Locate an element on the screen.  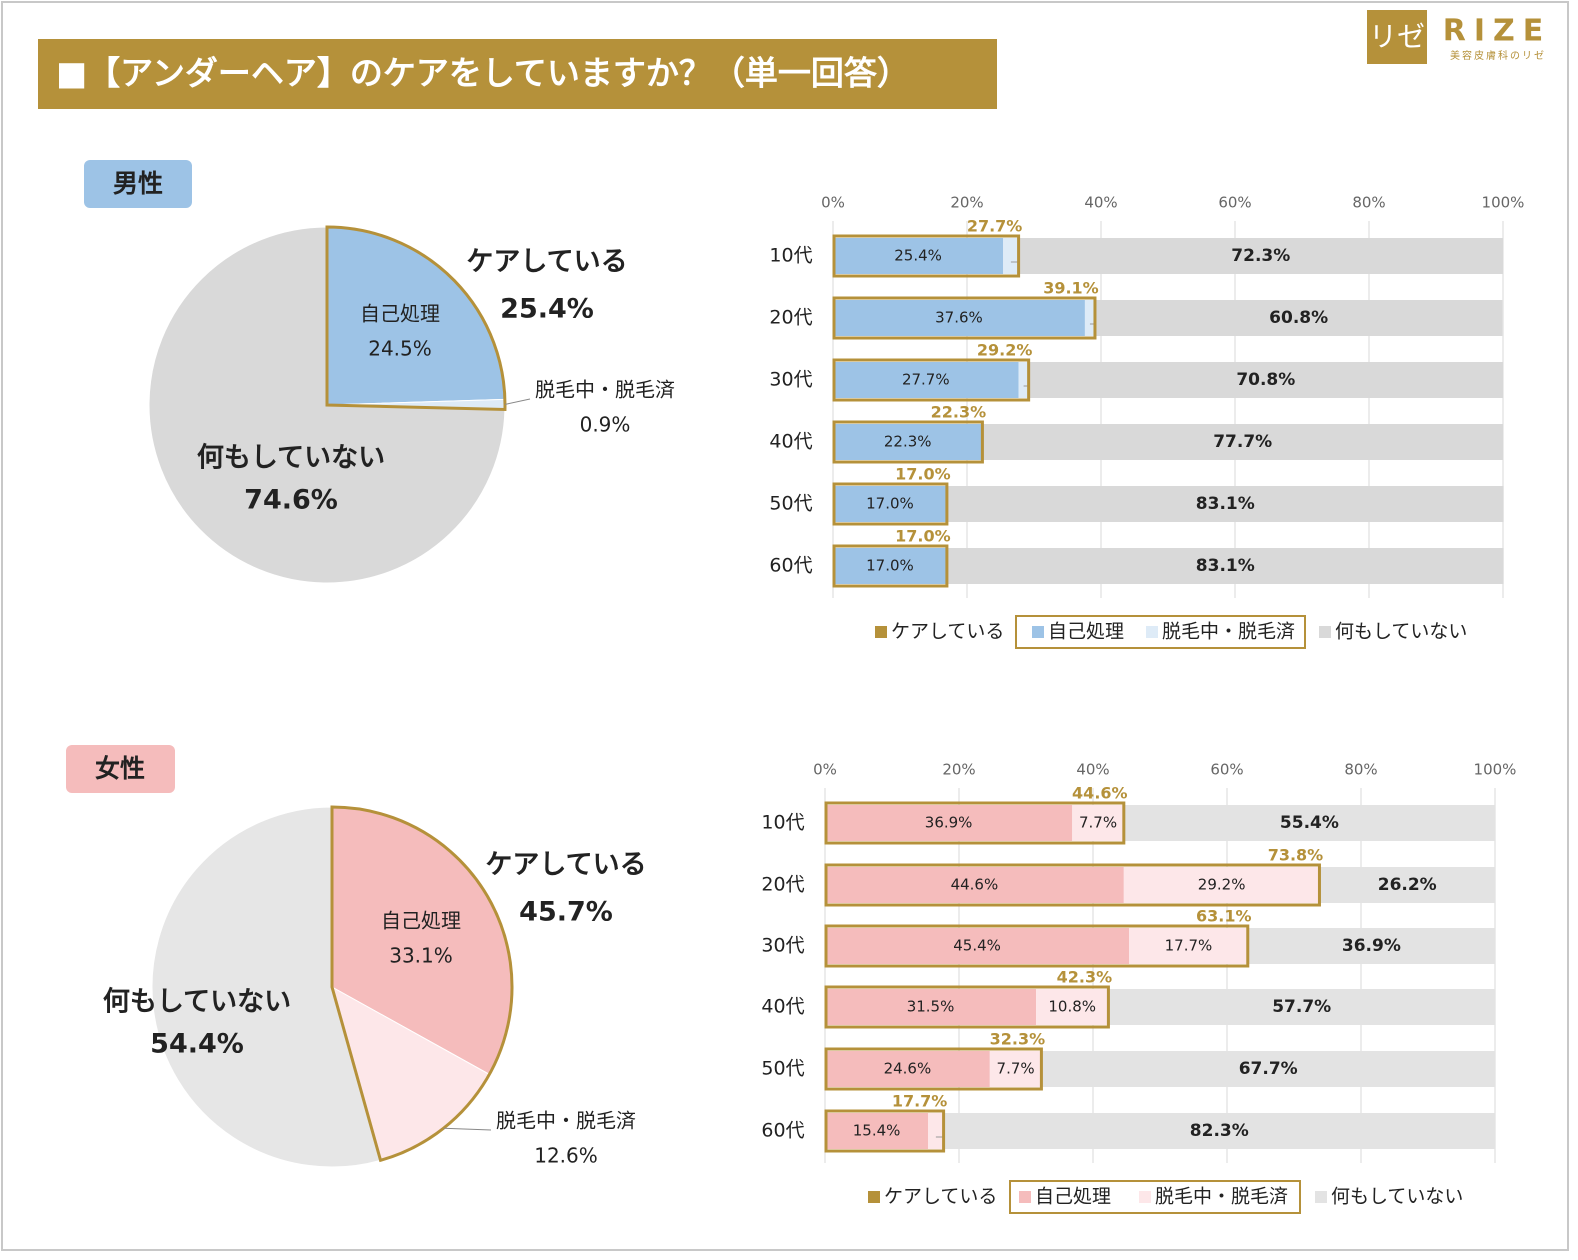
x-tick-label: 80% is located at coordinates (1368, 203).